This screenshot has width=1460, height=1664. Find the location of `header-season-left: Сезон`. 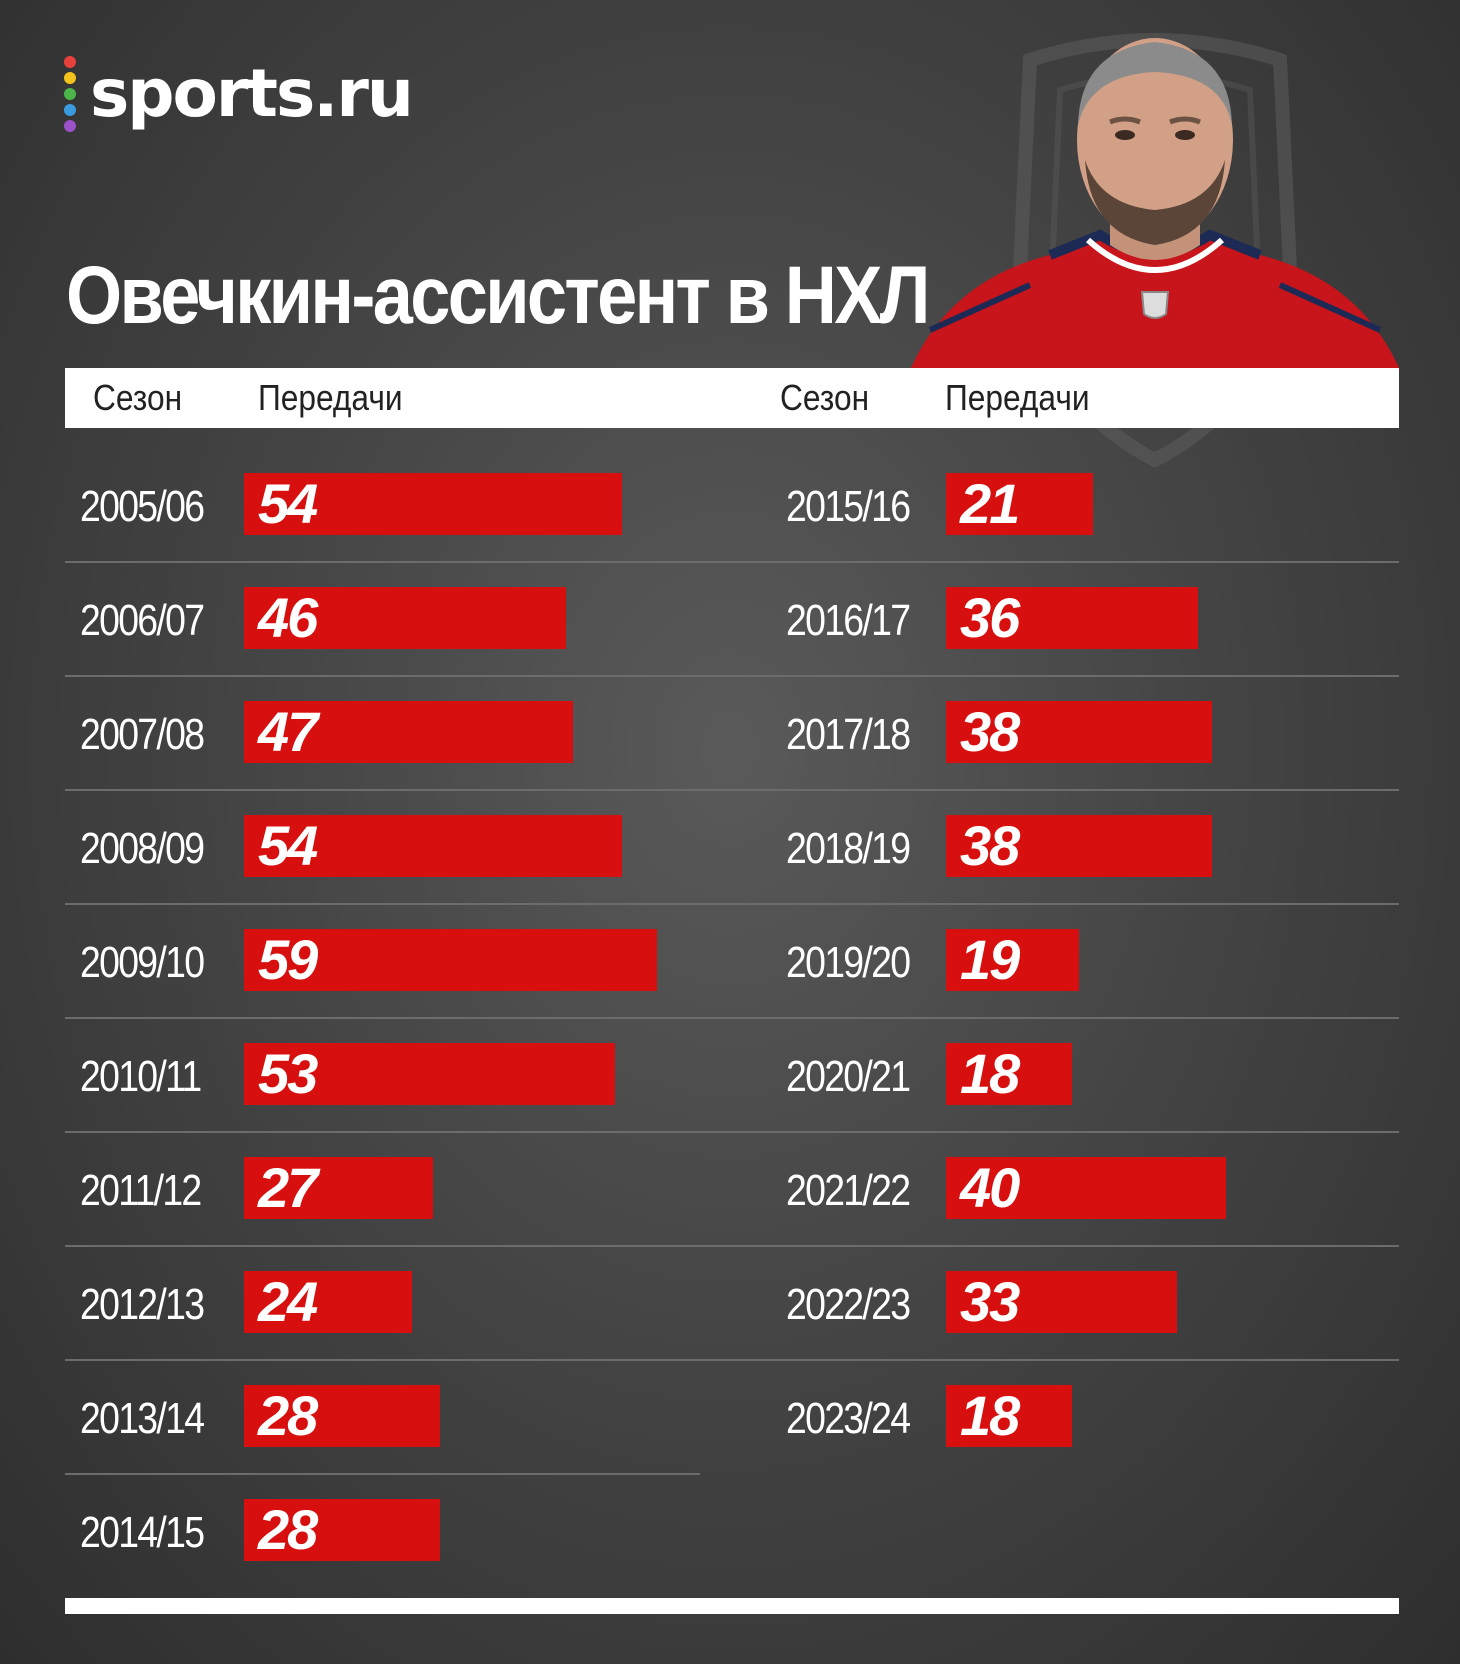

header-season-left: Сезон is located at coordinates (138, 397).